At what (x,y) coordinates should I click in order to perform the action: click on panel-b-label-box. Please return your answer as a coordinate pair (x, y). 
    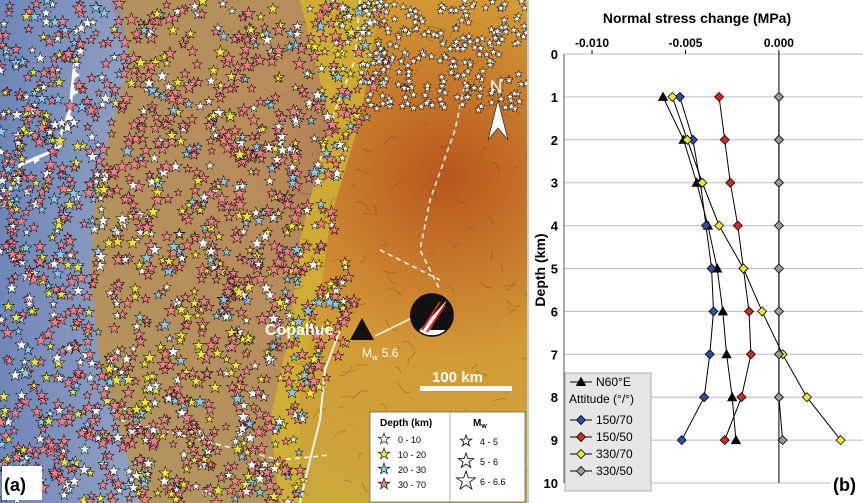
    Looking at the image, I should click on (846, 483).